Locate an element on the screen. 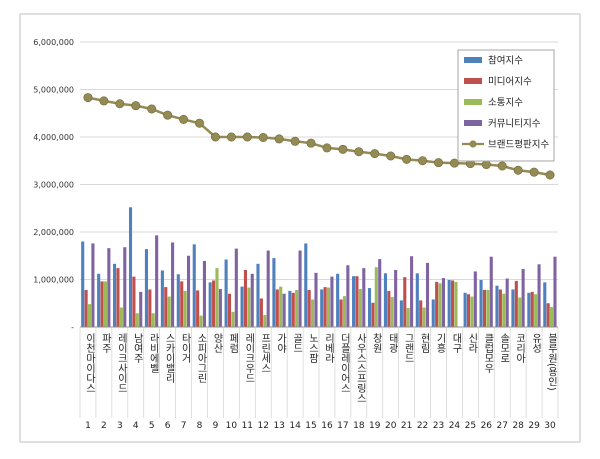 The height and width of the screenshot is (459, 600). y-tick-label: 1,000,000 is located at coordinates (53, 280).